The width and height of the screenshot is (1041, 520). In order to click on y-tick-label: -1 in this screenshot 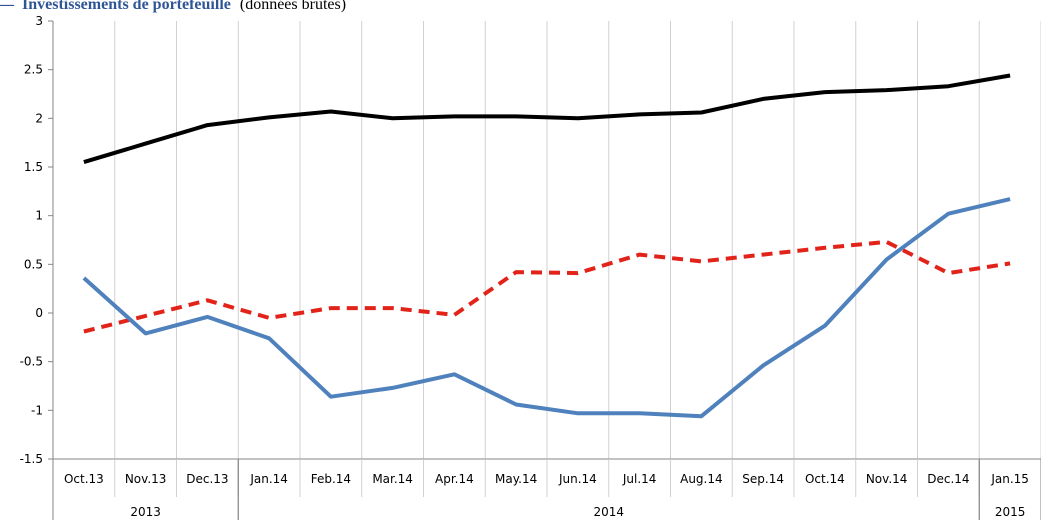, I will do `click(37, 410)`.